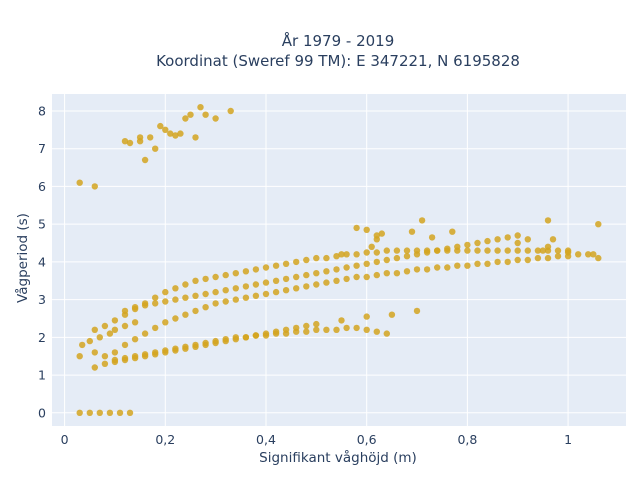 This screenshot has width=640, height=484. What do you see at coordinates (65, 439) in the screenshot?
I see `x-tick-label: 0` at bounding box center [65, 439].